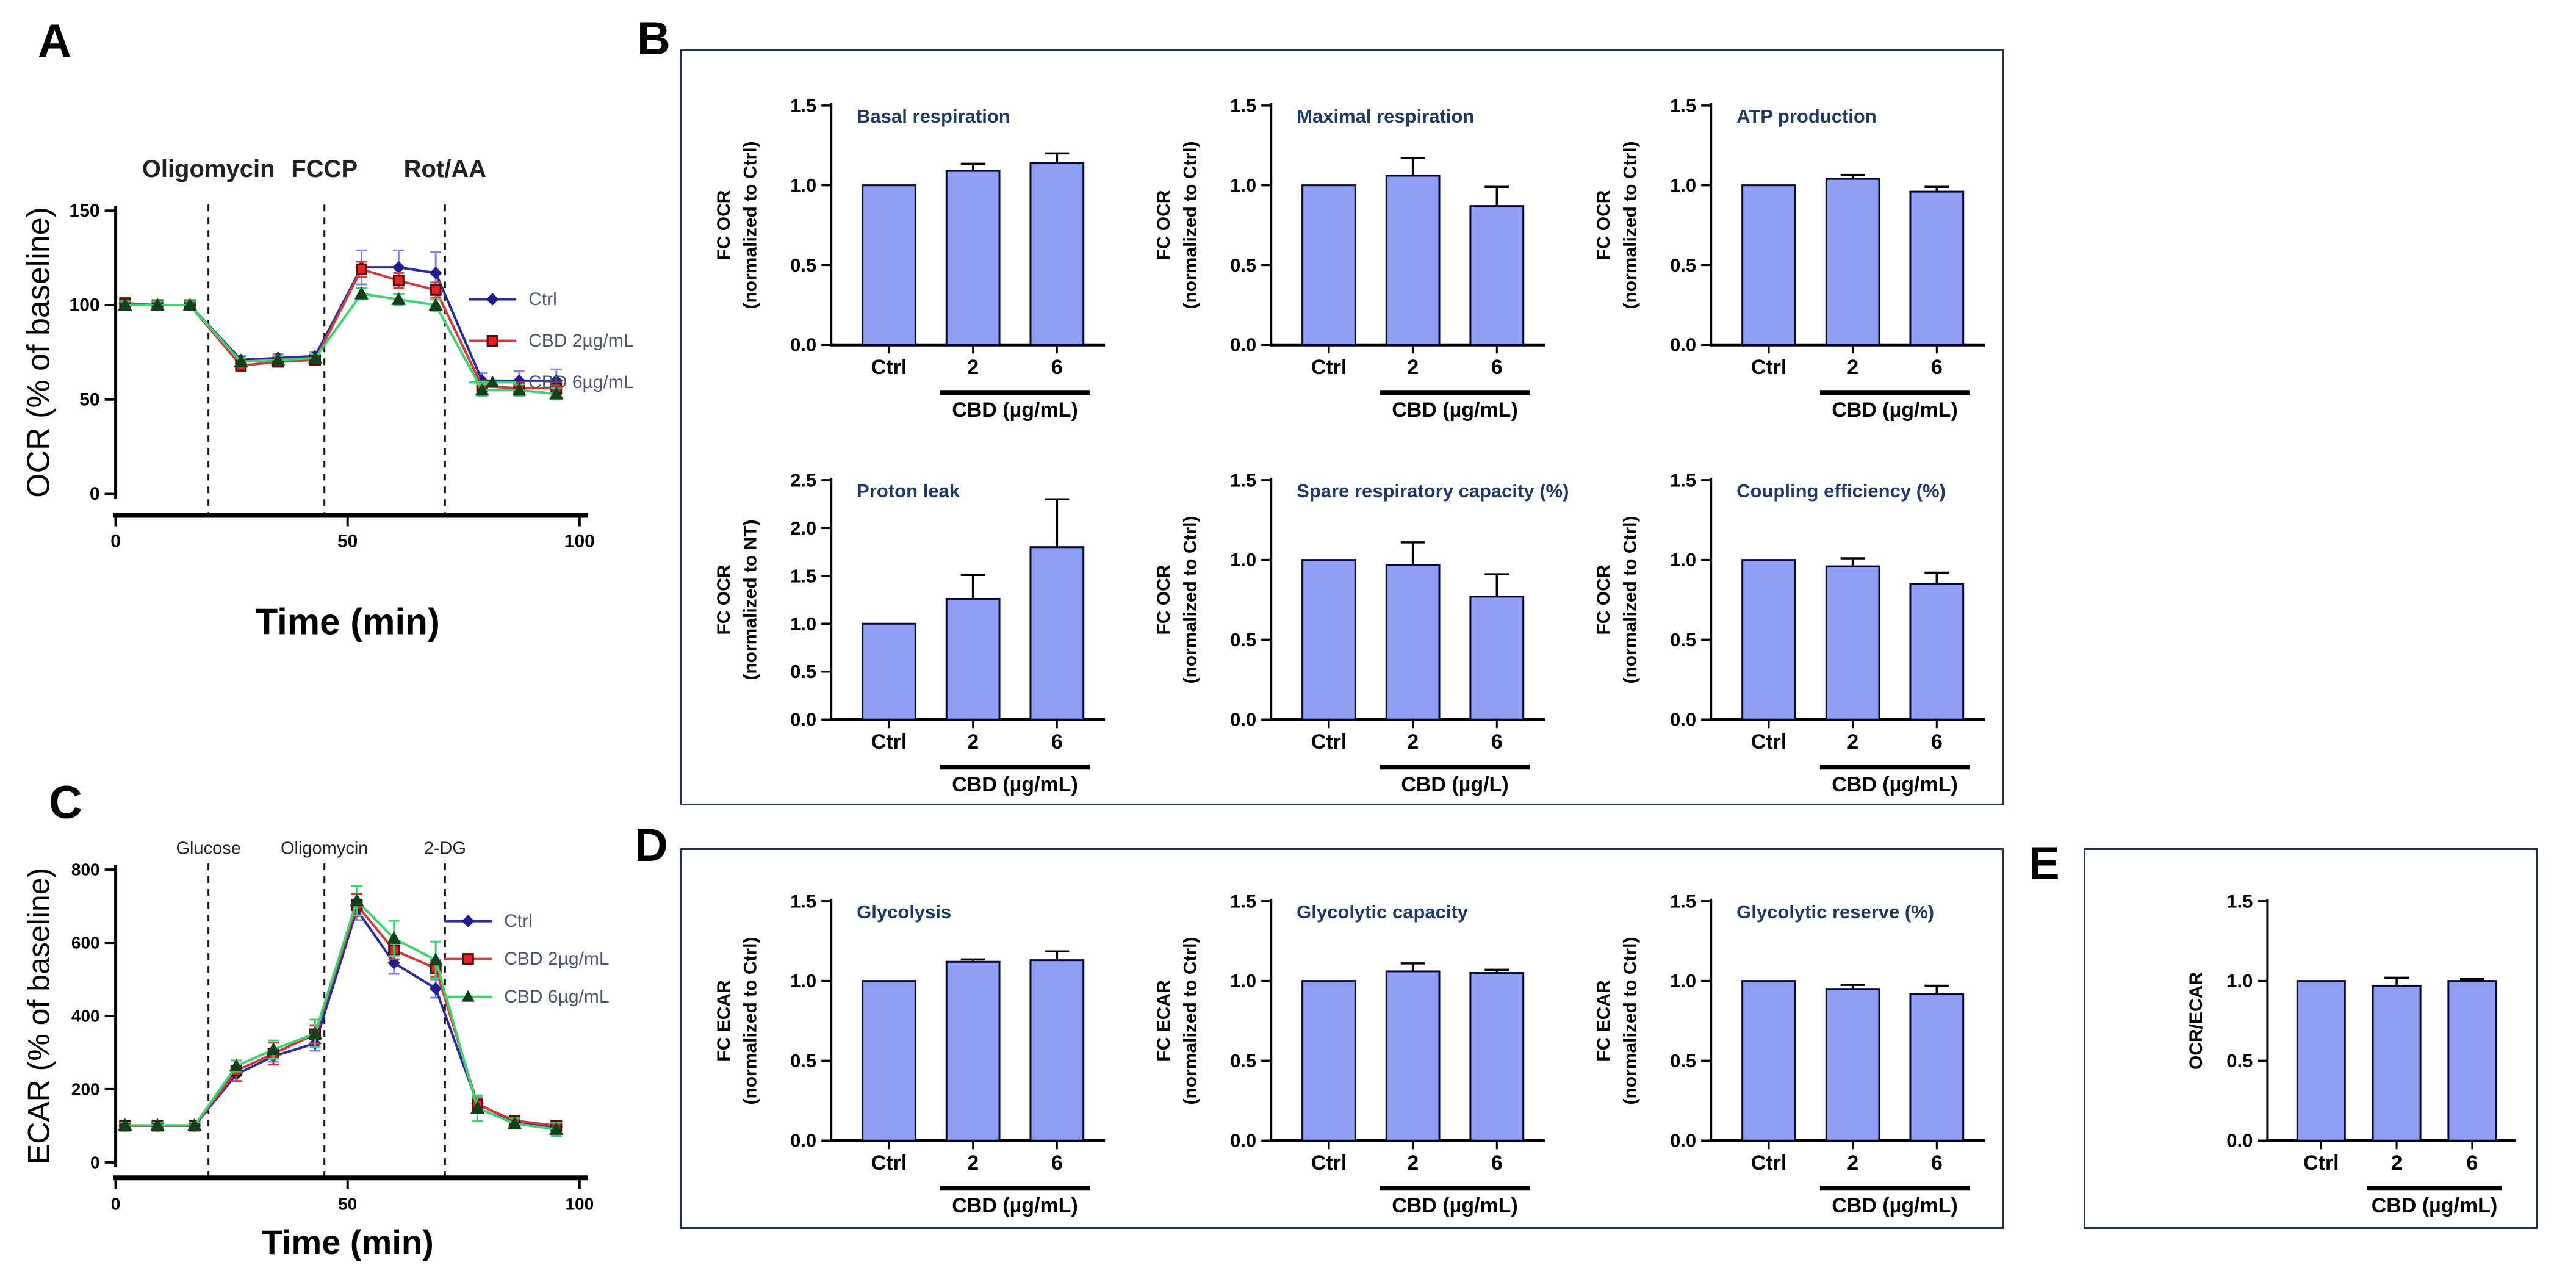 This screenshot has width=2576, height=1282. Describe the element at coordinates (2311, 1038) in the screenshot. I see `panel-e-box: 0.0 0.5 1.0 1.5 OCR/ECAR Ctrl 2 6 CBD (µg/mL)` at that location.